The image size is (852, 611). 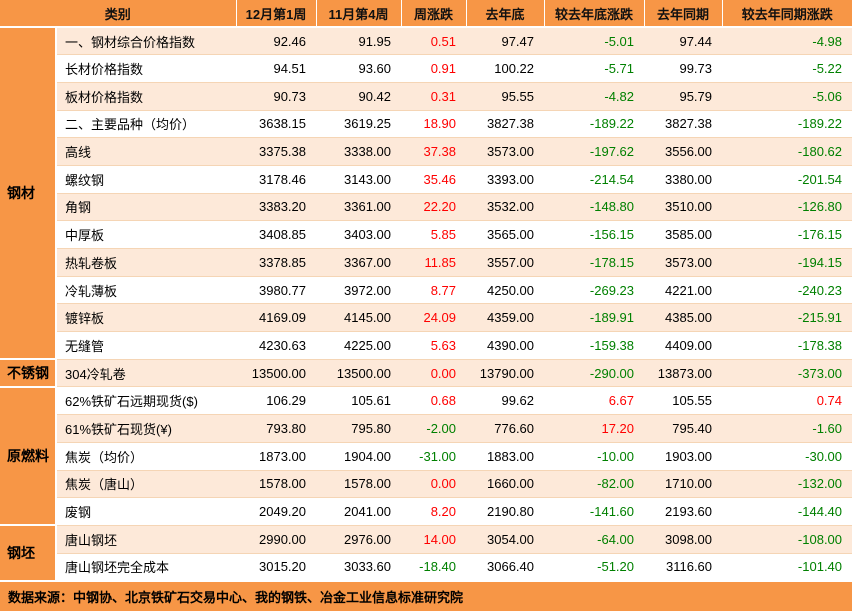 What do you see at coordinates (28, 192) in the screenshot?
I see `group-label-steel: 钢材` at bounding box center [28, 192].